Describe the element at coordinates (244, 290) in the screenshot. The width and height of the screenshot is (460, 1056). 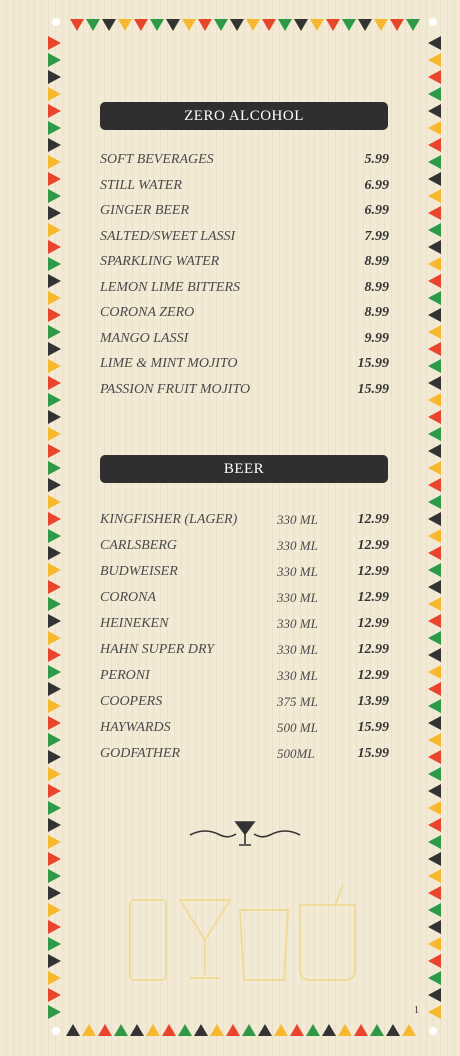
I see `menu-item: LEMON LIME BITTERS 8.99` at that location.